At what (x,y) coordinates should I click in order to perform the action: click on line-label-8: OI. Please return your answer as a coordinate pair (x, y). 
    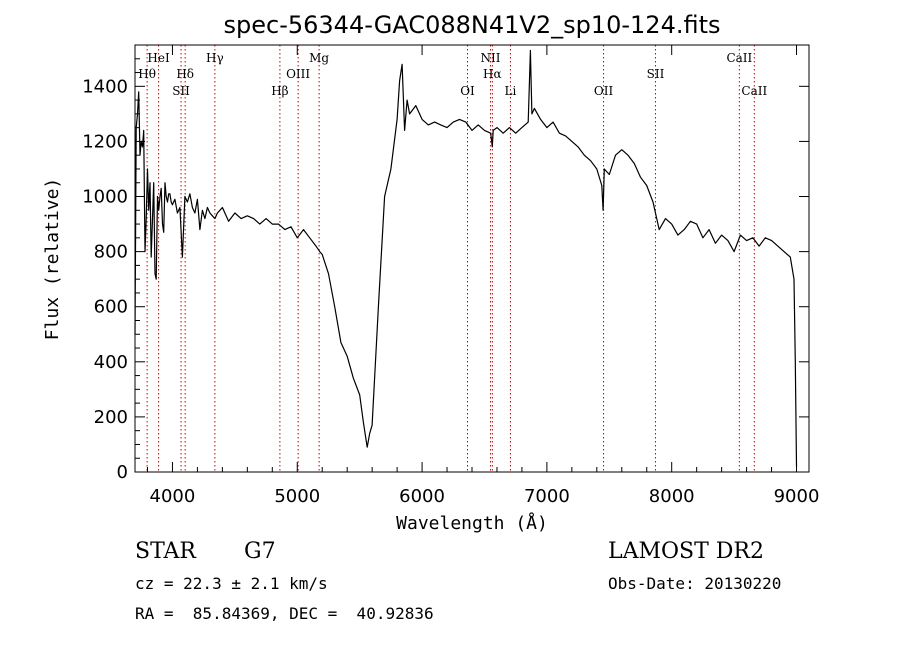
    Looking at the image, I should click on (467, 91).